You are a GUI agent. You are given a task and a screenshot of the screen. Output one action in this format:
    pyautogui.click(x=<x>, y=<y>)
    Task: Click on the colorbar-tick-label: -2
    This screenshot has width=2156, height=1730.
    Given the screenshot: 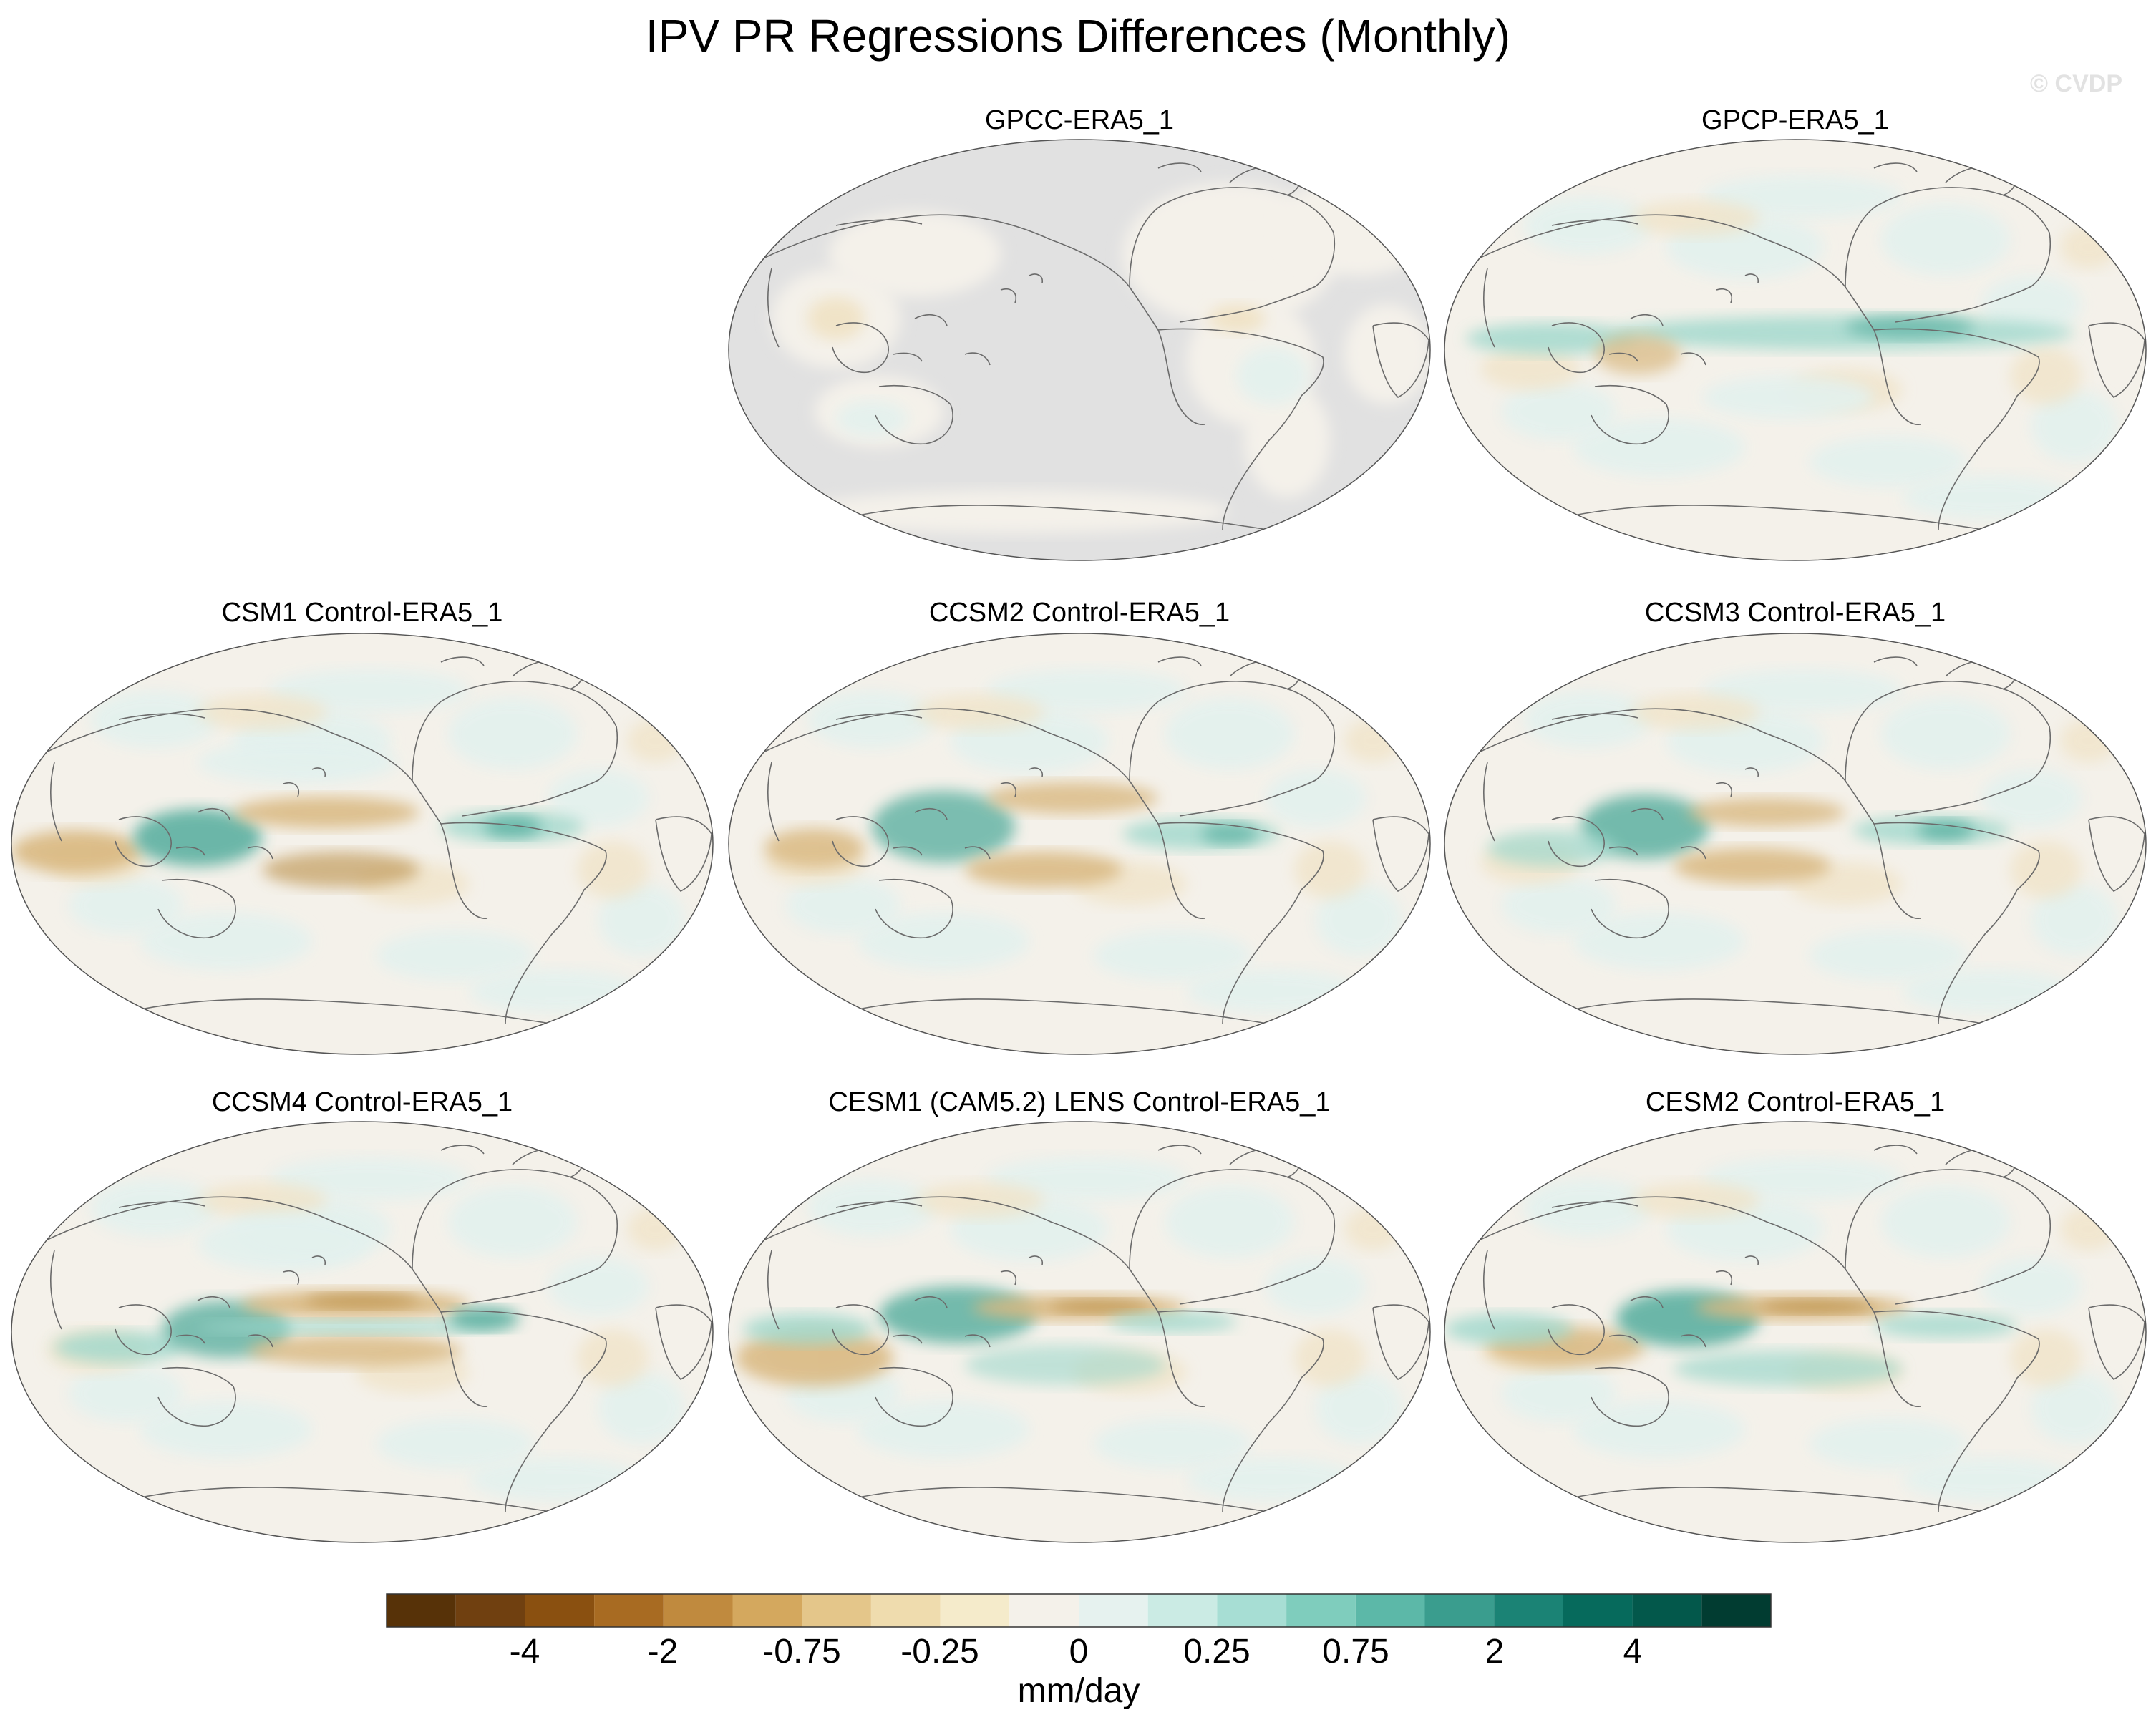 What is the action you would take?
    pyautogui.click(x=663, y=1652)
    